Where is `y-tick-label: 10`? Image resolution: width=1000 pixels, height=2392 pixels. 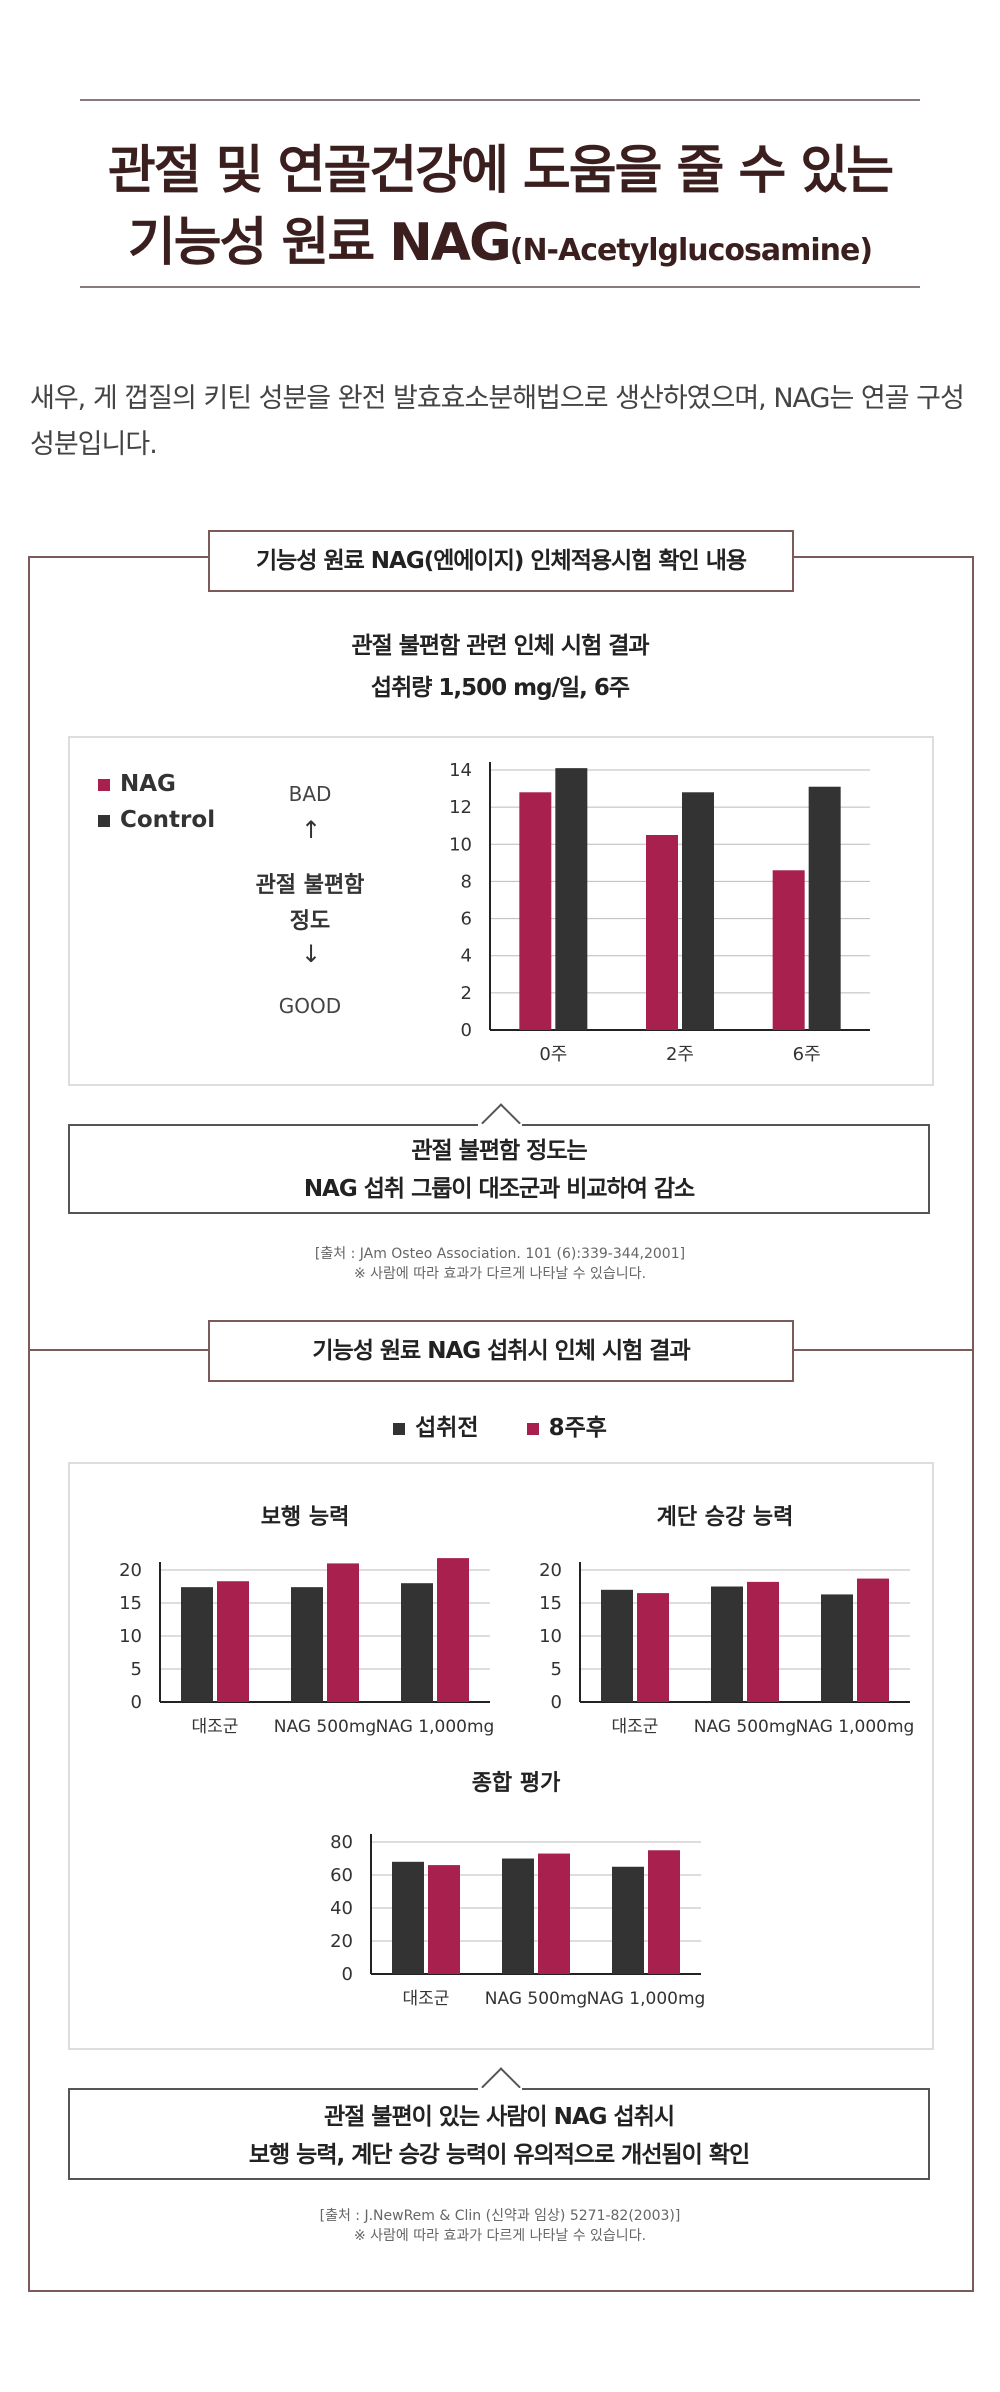 y-tick-label: 10 is located at coordinates (130, 1636).